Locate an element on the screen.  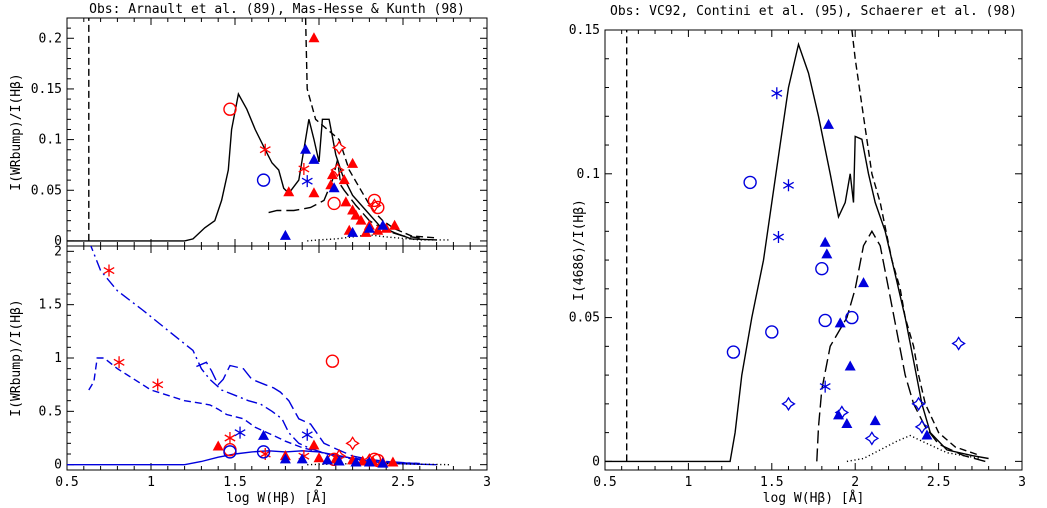
y-tick-label: 0.2 is located at coordinates (50, 38).